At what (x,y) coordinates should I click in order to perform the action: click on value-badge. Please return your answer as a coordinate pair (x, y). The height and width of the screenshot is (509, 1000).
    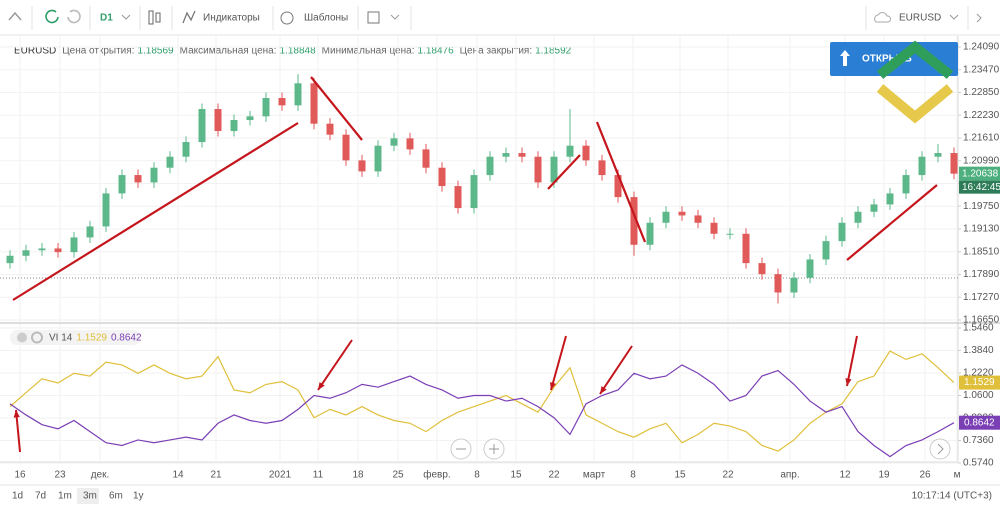
    Looking at the image, I should click on (979, 382).